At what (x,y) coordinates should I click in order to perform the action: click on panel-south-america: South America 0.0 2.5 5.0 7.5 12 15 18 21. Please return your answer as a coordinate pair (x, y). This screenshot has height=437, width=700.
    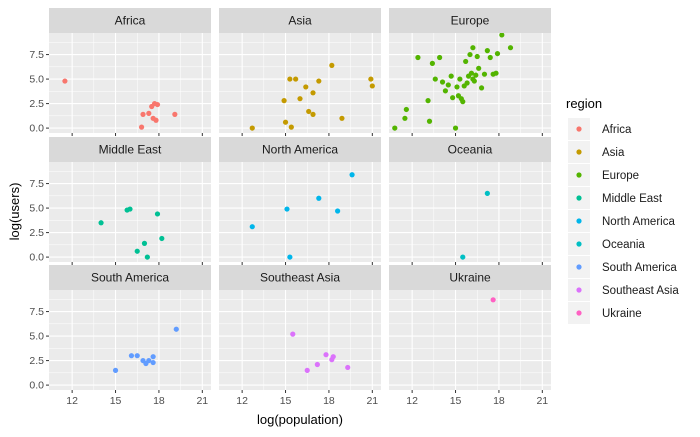
    Looking at the image, I should click on (120, 336).